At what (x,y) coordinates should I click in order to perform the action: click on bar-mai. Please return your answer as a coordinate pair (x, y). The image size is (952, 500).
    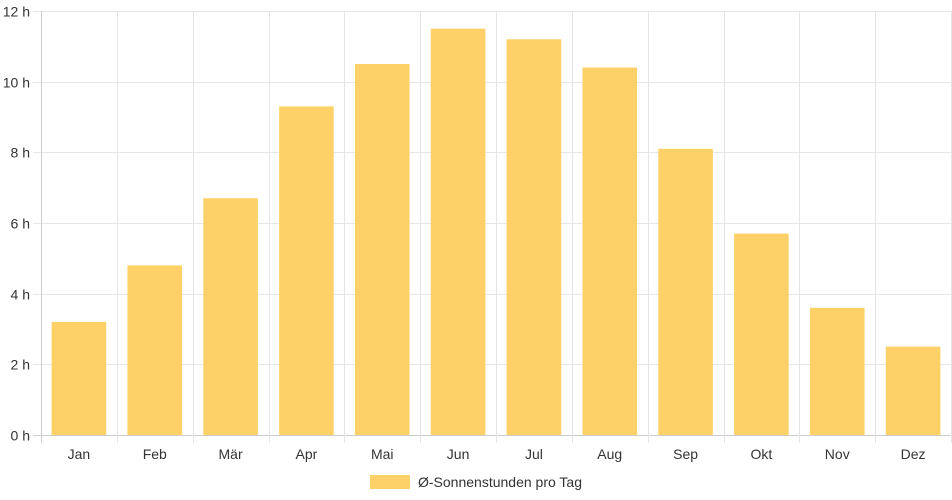
    Looking at the image, I should click on (382, 249).